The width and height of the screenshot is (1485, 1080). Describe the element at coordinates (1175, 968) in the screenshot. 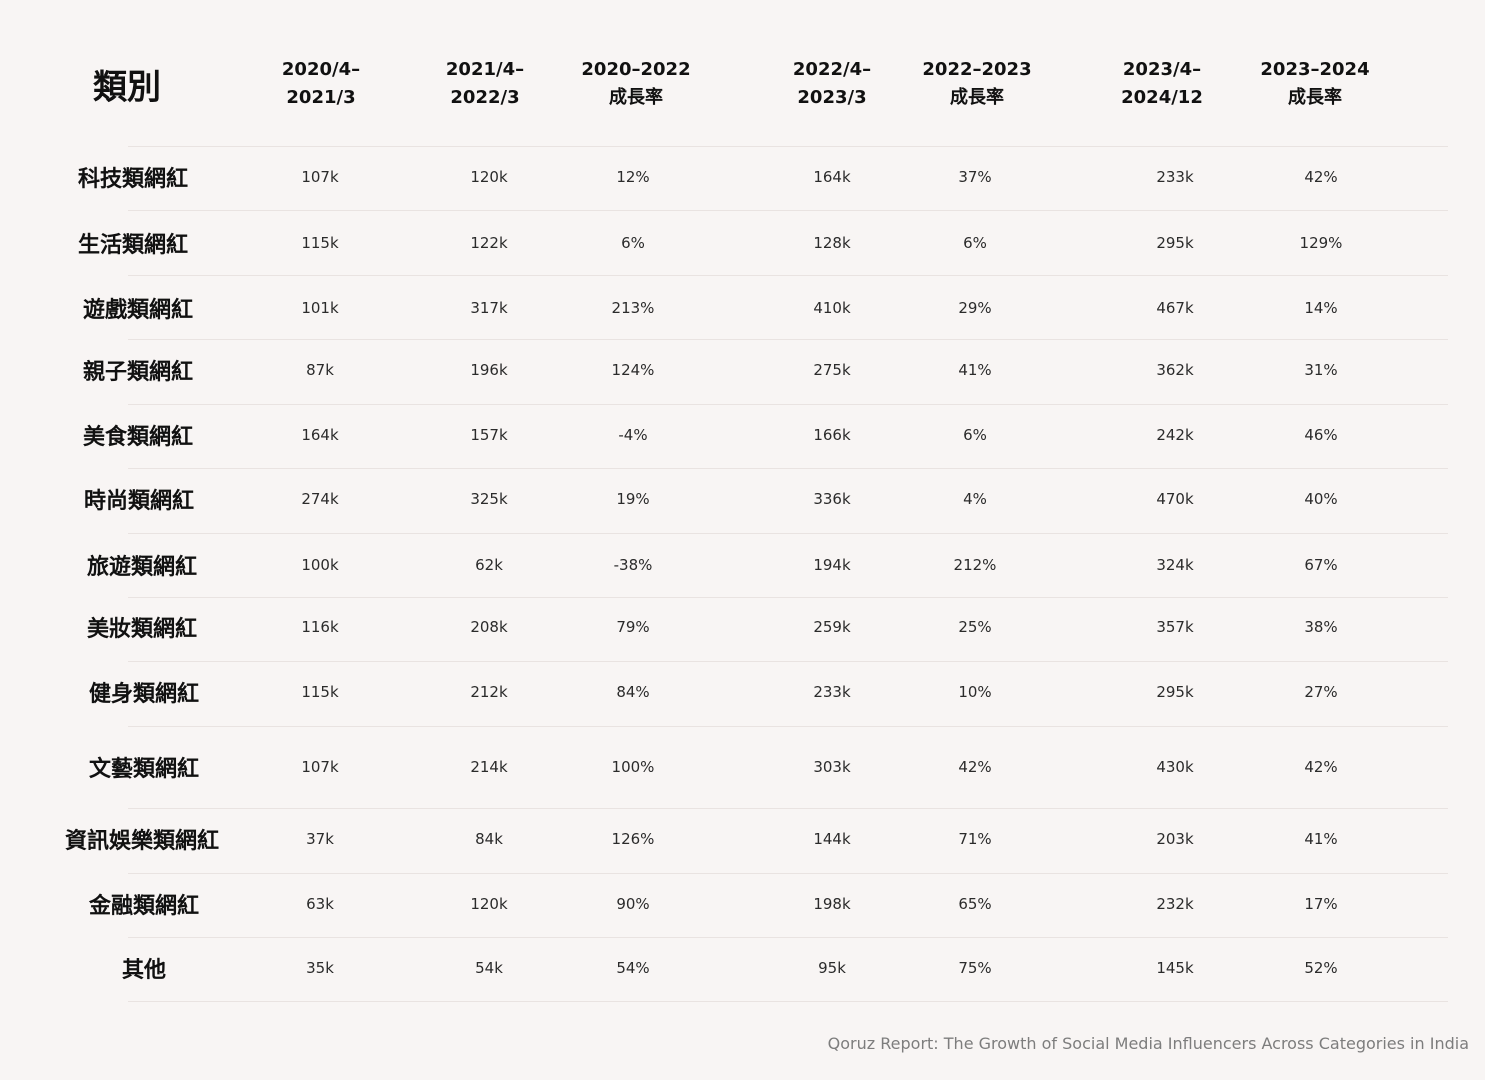

I see `table-cell: 145k` at that location.